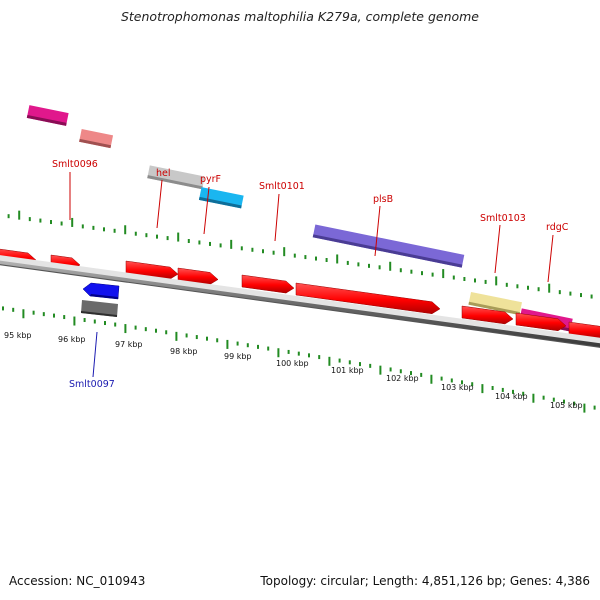 The height and width of the screenshot is (600, 600). Describe the element at coordinates (221, 198) in the screenshot. I see `feature-bar-cyan` at that location.